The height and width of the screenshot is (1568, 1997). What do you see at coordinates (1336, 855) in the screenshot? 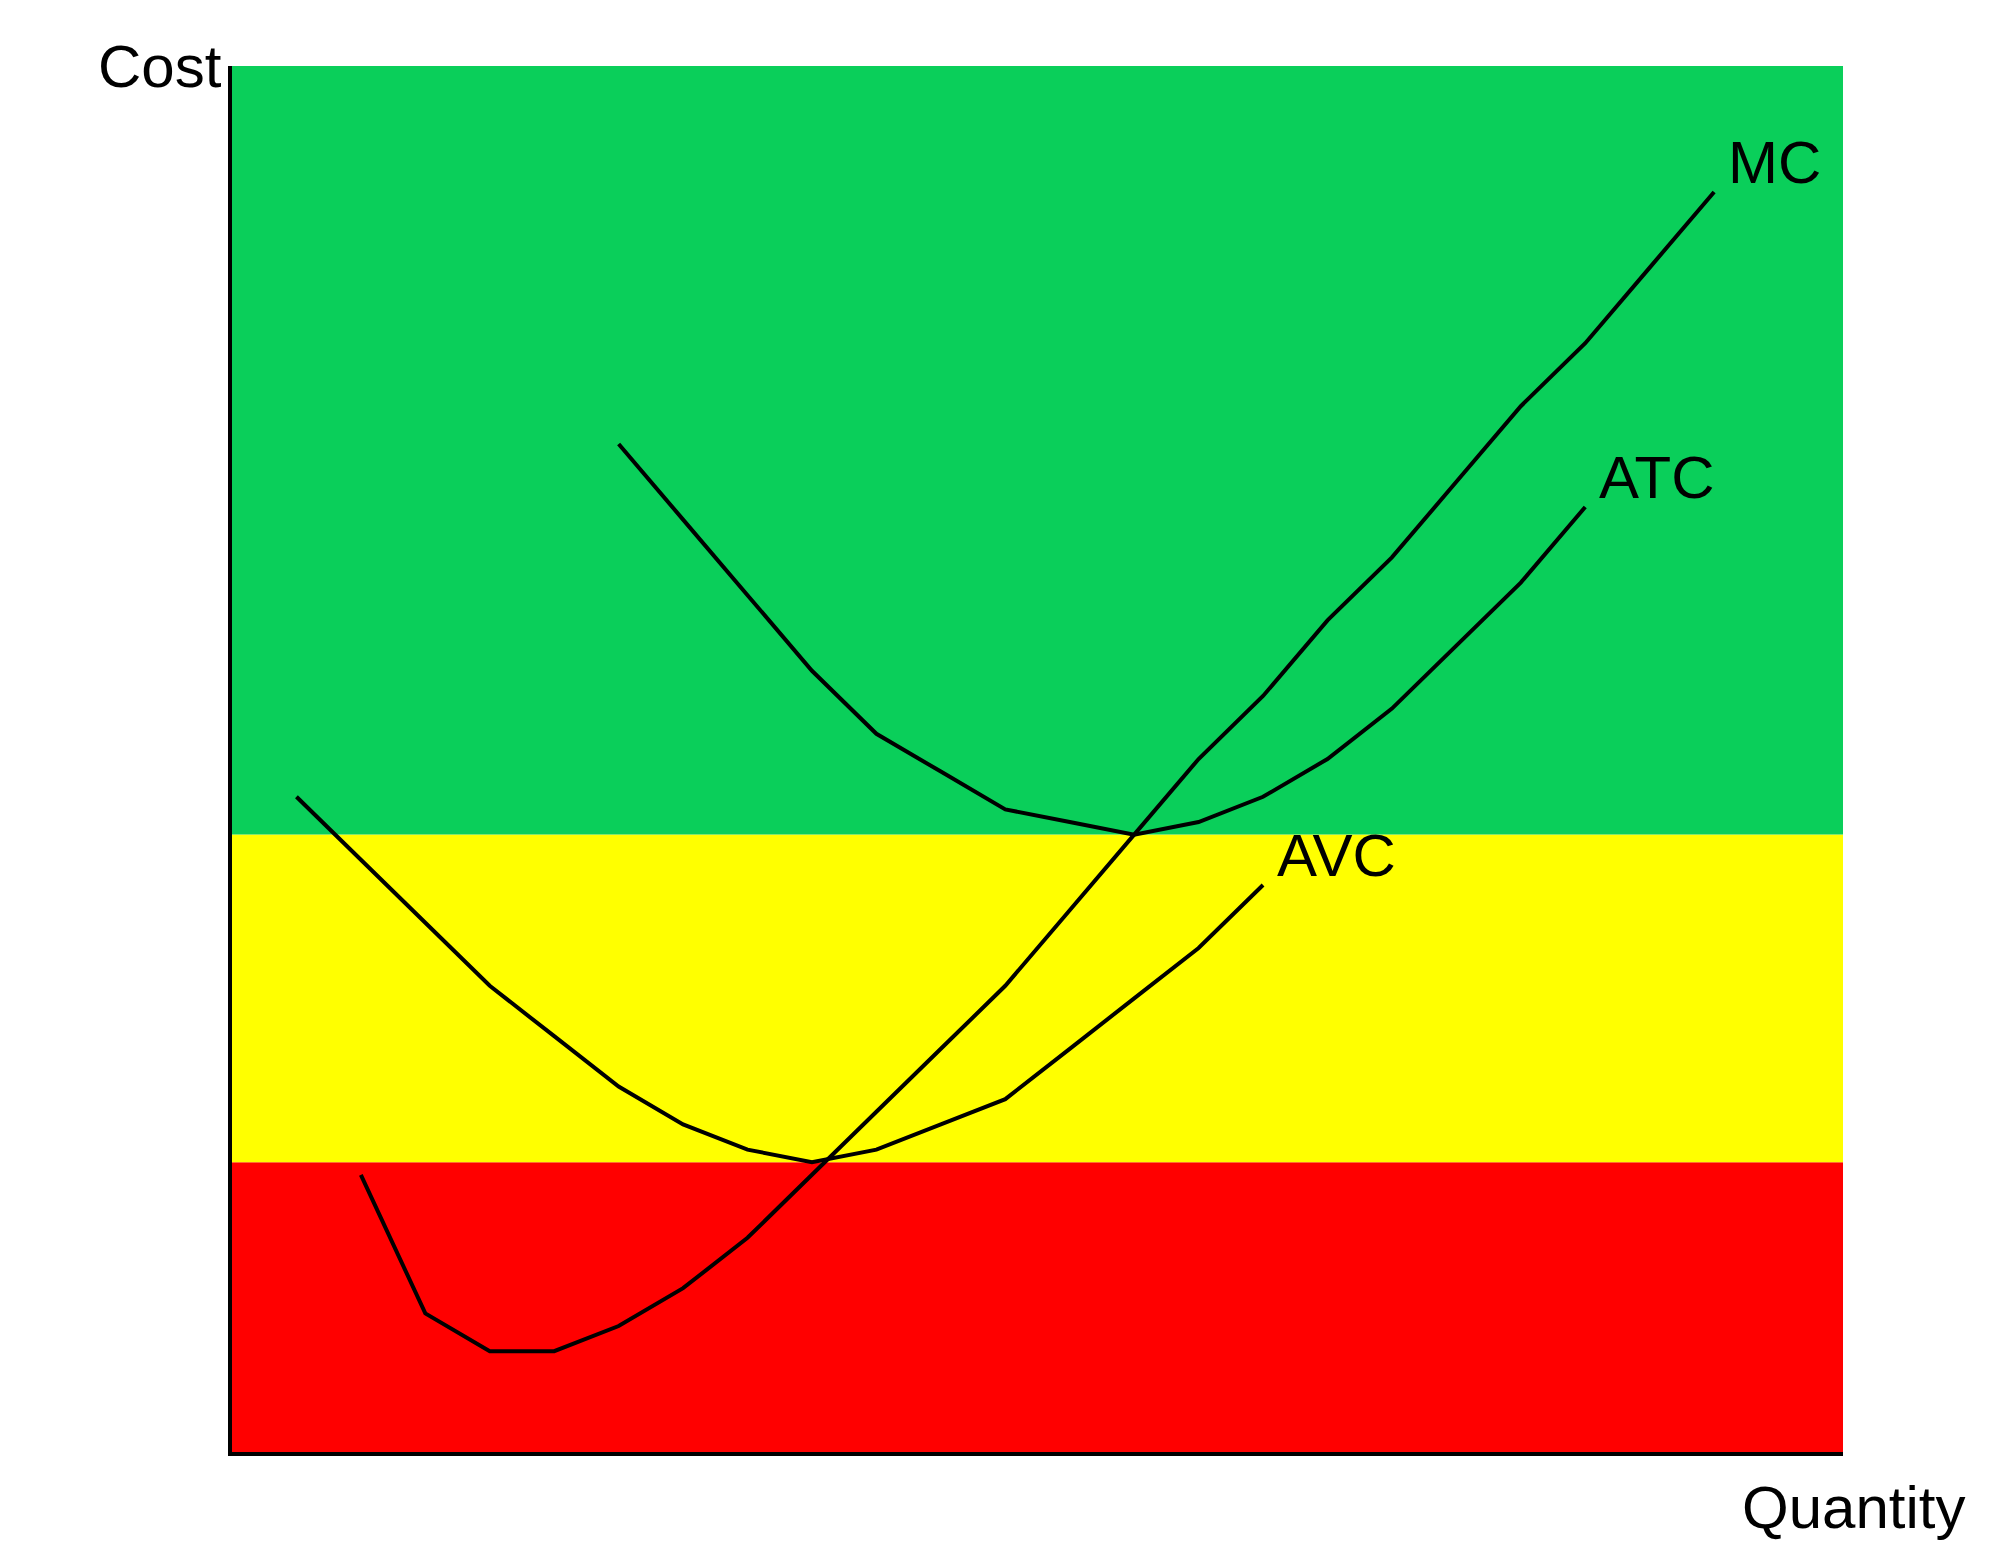
I see `series-label: AVC` at bounding box center [1336, 855].